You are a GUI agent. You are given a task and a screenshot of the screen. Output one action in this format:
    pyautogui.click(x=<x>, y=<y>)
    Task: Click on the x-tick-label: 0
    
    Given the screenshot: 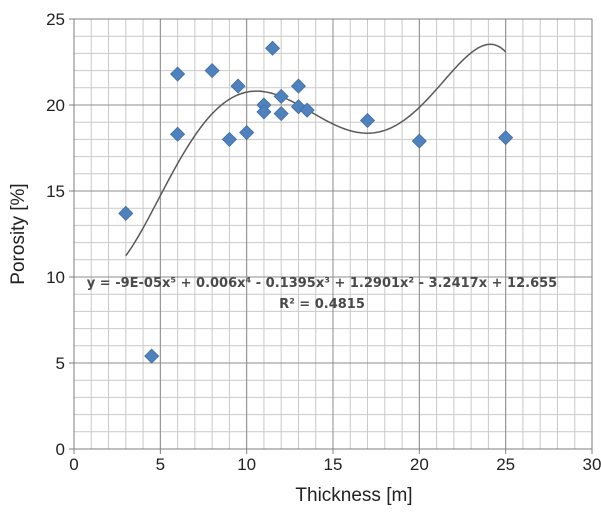 What is the action you would take?
    pyautogui.click(x=73, y=464)
    